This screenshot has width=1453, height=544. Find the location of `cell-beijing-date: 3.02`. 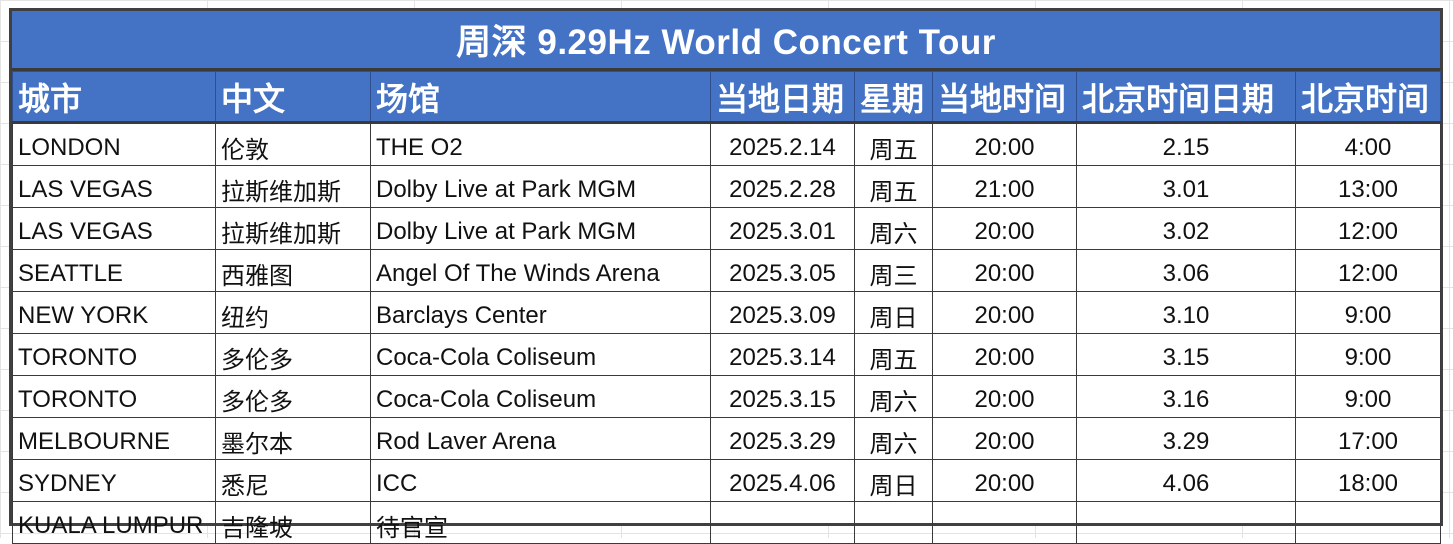

cell-beijing-date: 3.02 is located at coordinates (1186, 228).